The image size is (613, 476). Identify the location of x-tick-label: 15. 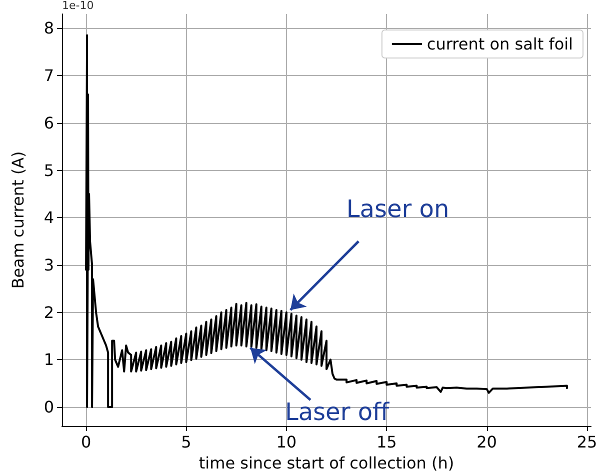
(386, 442).